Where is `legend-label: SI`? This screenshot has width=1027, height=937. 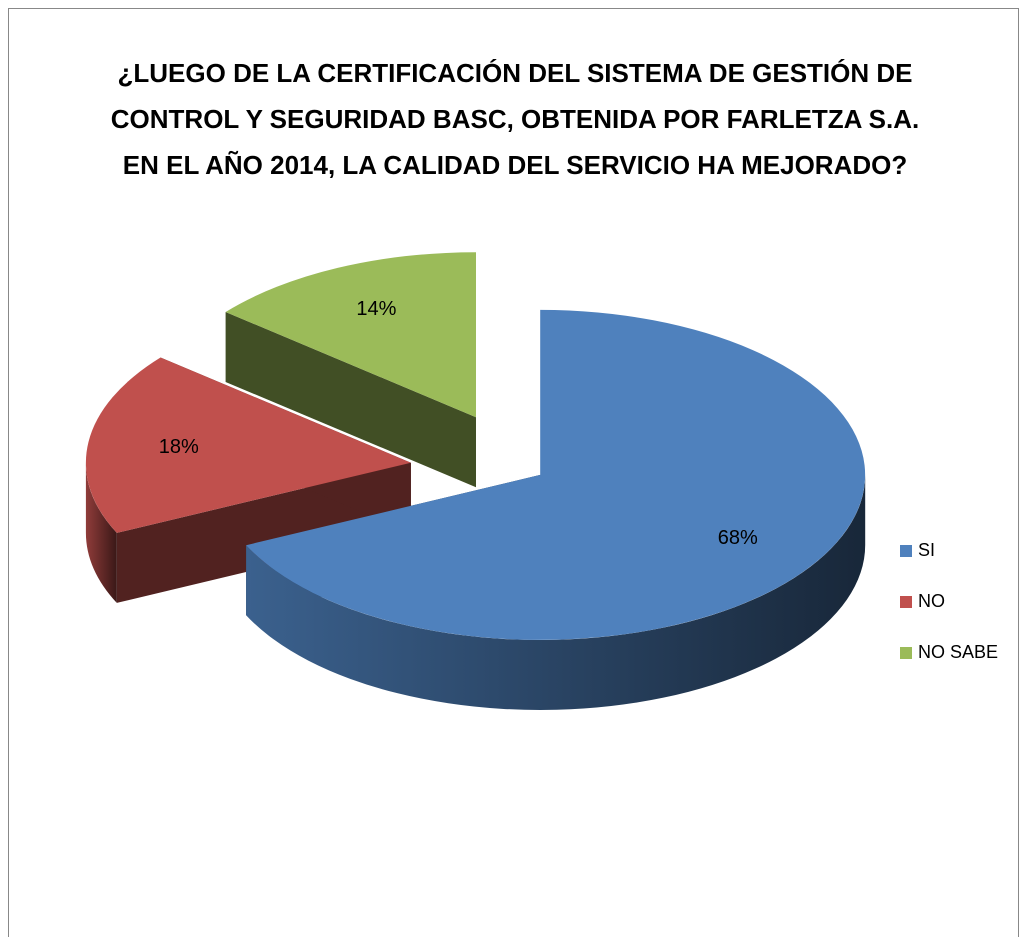 legend-label: SI is located at coordinates (926, 550).